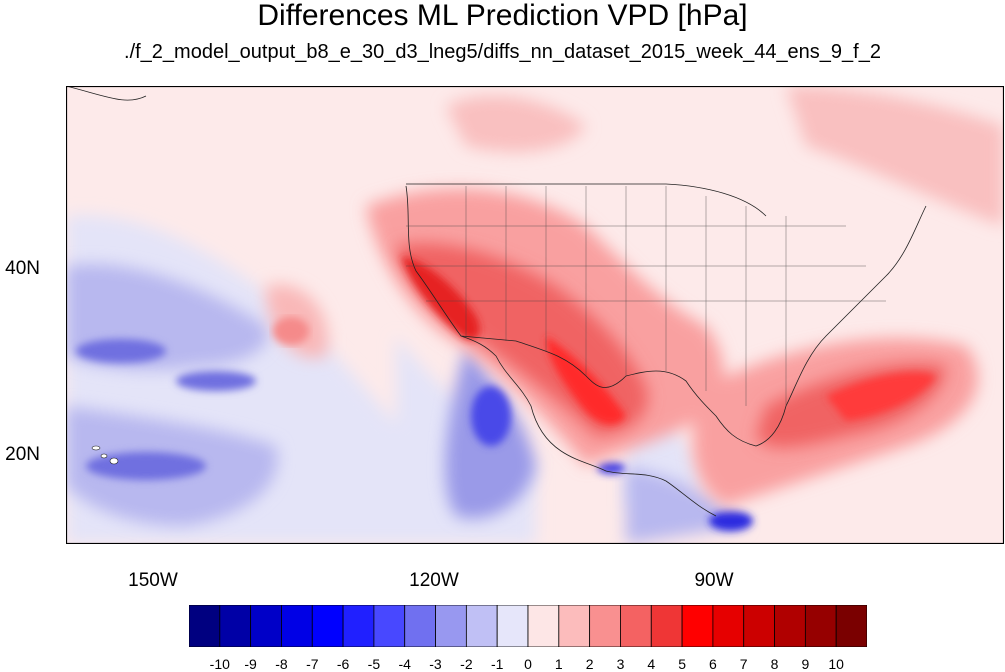 Image resolution: width=1005 pixels, height=672 pixels. What do you see at coordinates (105, 455) in the screenshot?
I see `hawaii-islands` at bounding box center [105, 455].